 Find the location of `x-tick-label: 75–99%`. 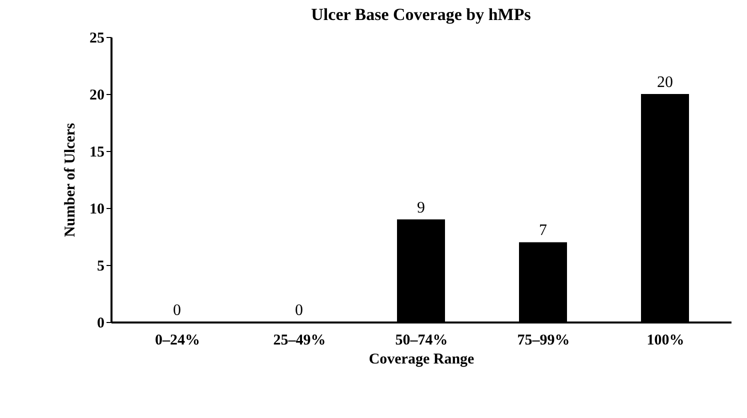

x-tick-label: 75–99% is located at coordinates (543, 340).